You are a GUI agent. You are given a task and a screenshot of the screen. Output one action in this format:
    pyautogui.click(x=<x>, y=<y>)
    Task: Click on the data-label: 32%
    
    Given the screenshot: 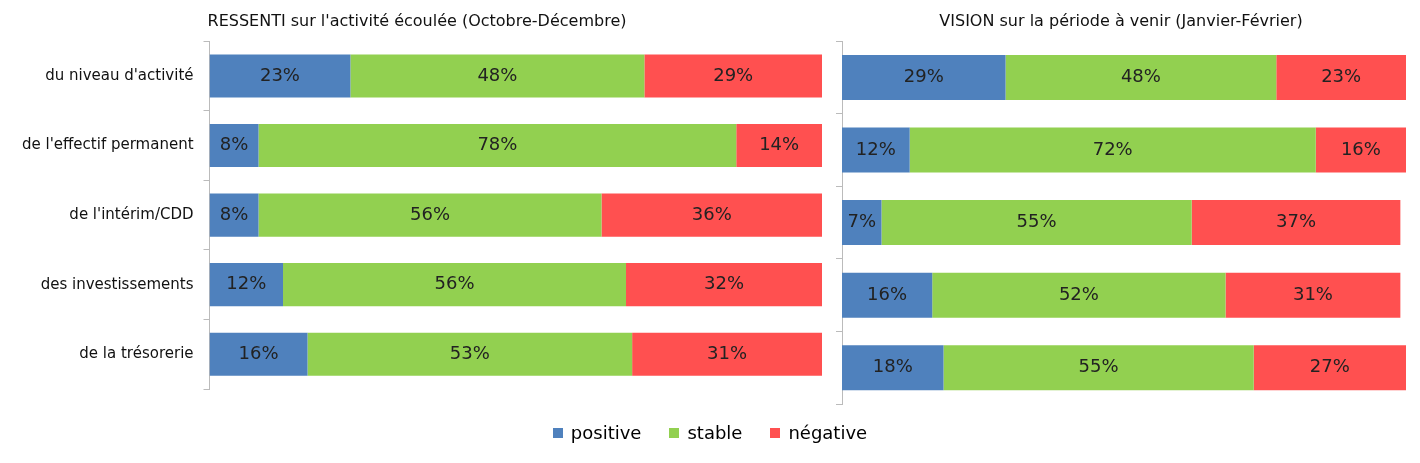 What is the action you would take?
    pyautogui.click(x=724, y=283)
    